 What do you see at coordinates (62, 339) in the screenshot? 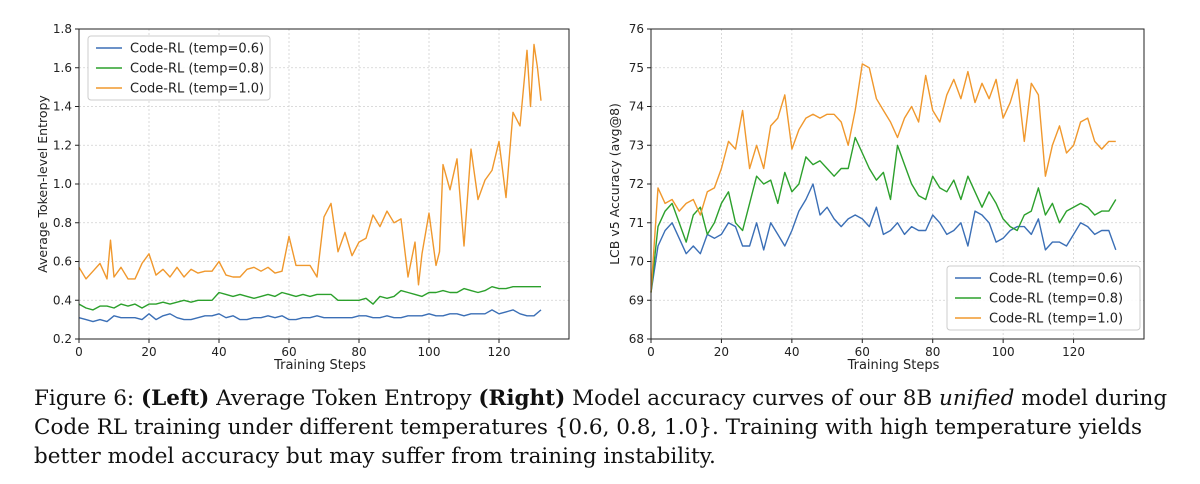
I see `y-tick-label: 0.2` at bounding box center [62, 339].